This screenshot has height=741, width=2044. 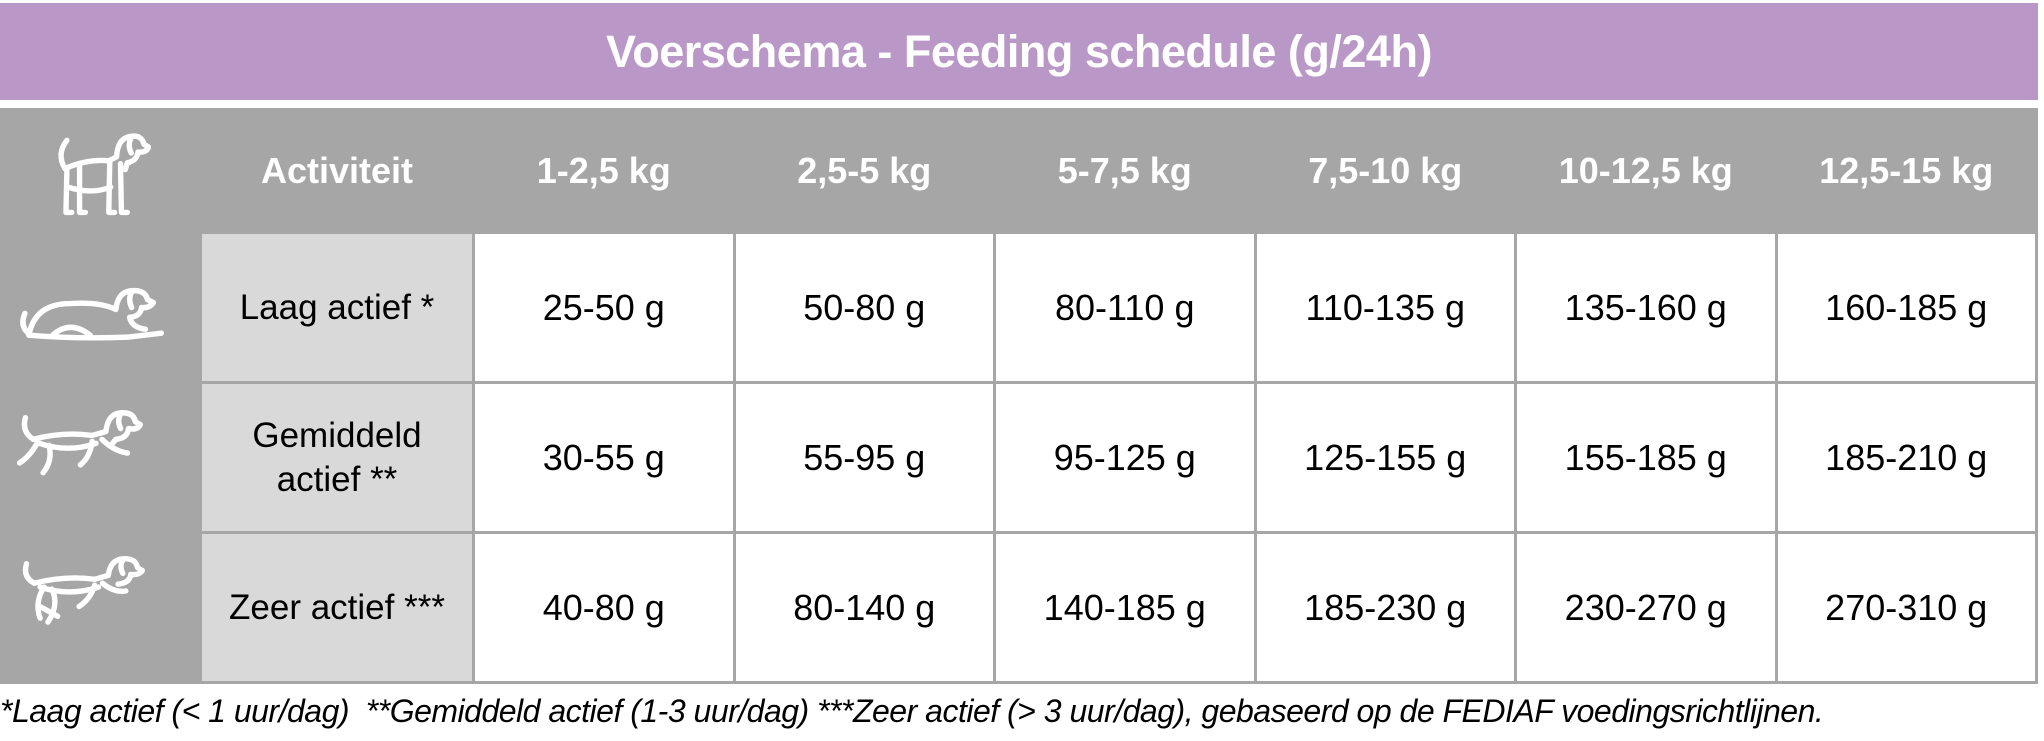 I want to click on weight-header-6: 12,5-15 kg, so click(x=1906, y=171).